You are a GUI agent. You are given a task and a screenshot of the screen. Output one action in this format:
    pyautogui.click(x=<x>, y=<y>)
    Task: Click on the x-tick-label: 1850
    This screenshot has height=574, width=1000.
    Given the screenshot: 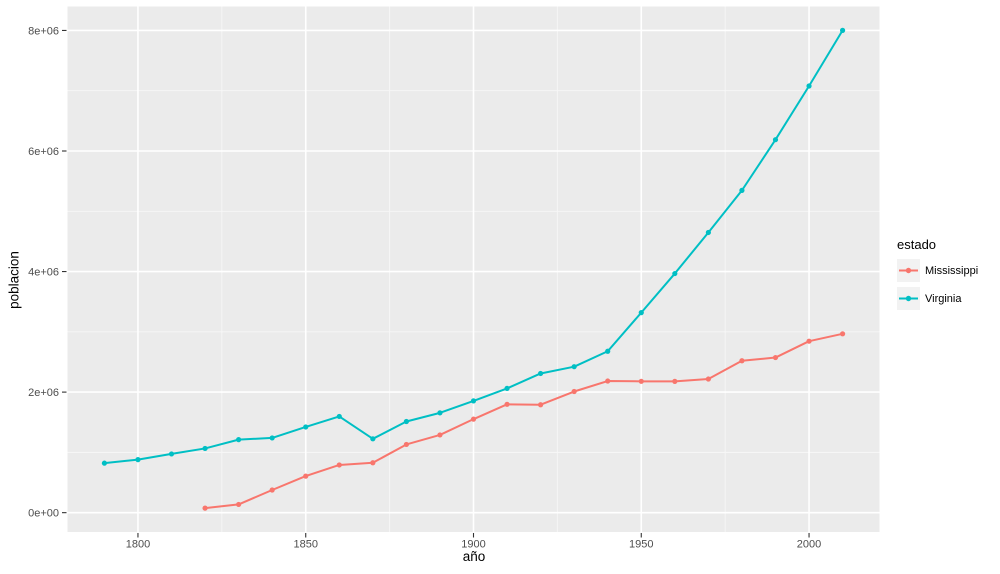 What is the action you would take?
    pyautogui.click(x=305, y=545)
    